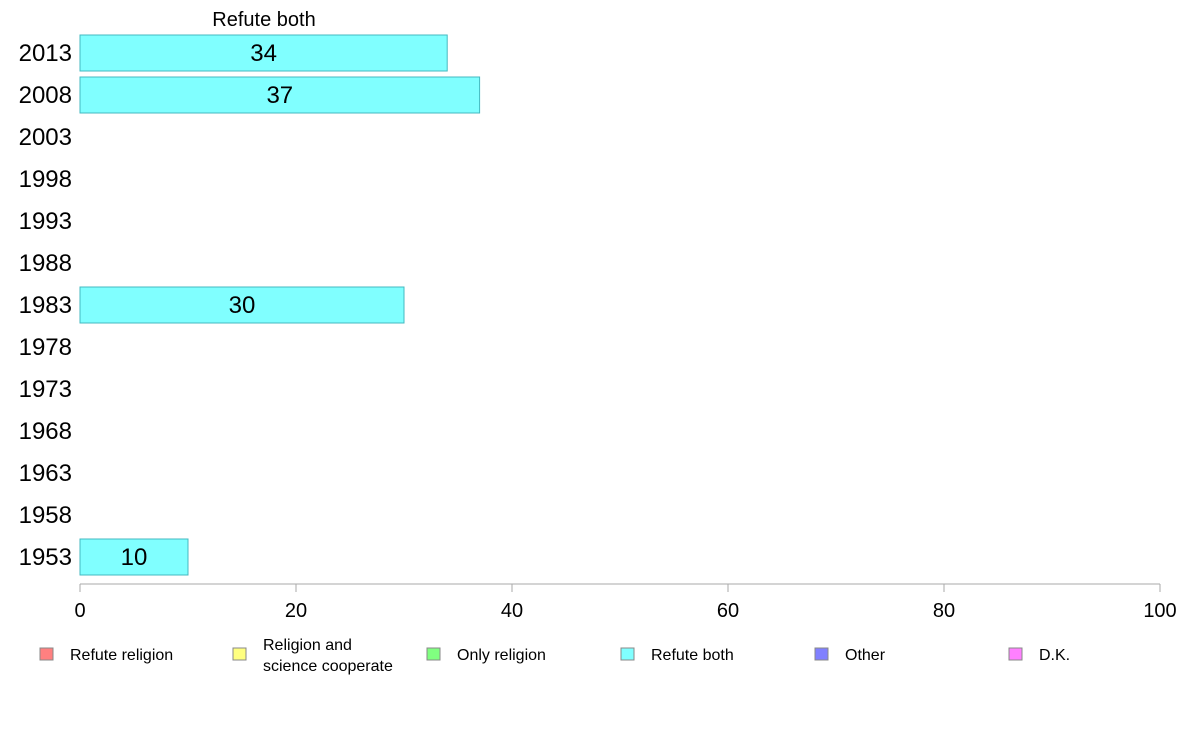 The image size is (1188, 736). I want to click on year-label-1983: 1983, so click(45, 305).